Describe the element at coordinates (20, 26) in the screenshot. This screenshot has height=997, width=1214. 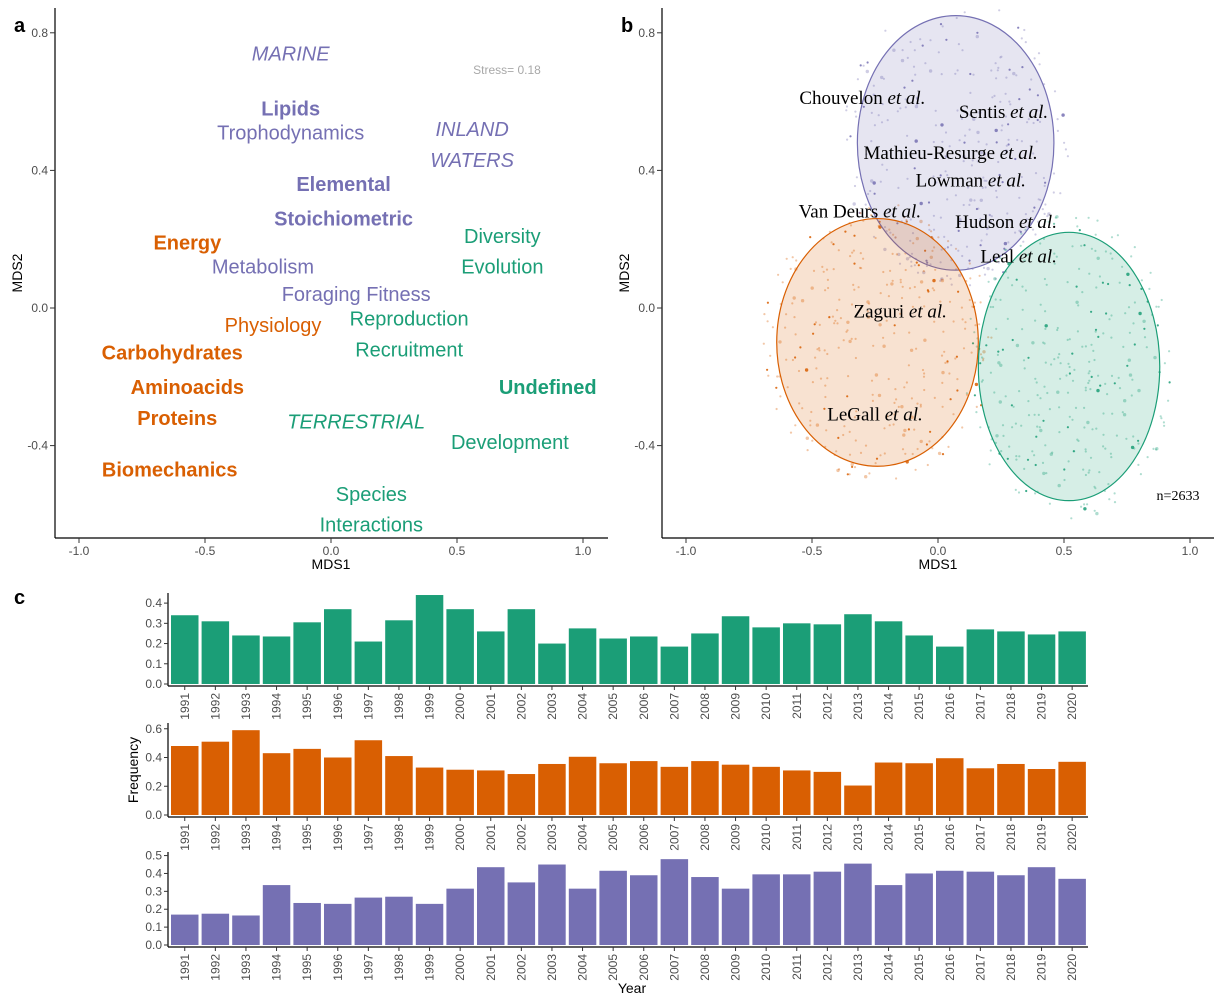
I see `panel-a-letter: a` at that location.